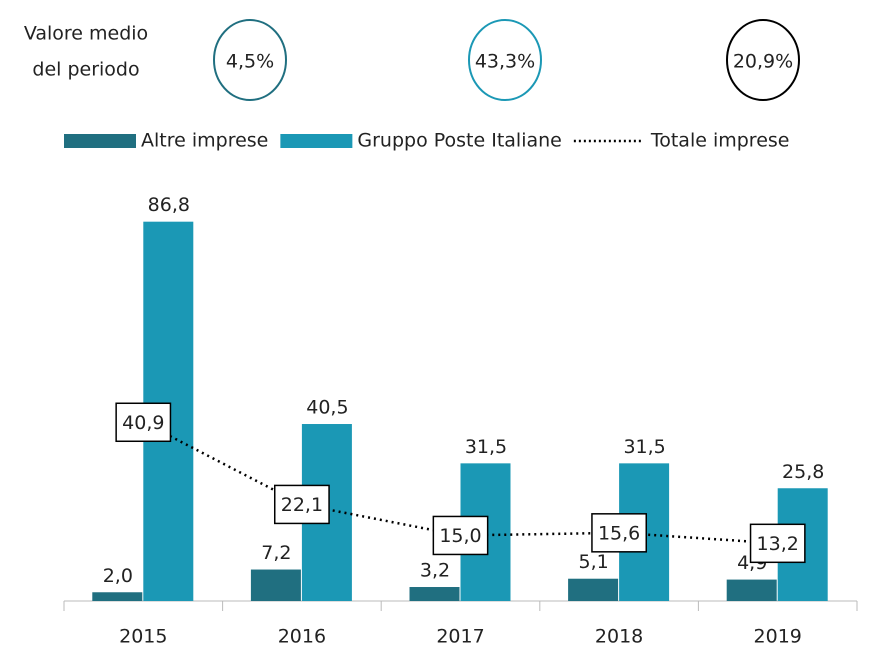  What do you see at coordinates (143, 637) in the screenshot?
I see `x-tick-label: 2015` at bounding box center [143, 637].